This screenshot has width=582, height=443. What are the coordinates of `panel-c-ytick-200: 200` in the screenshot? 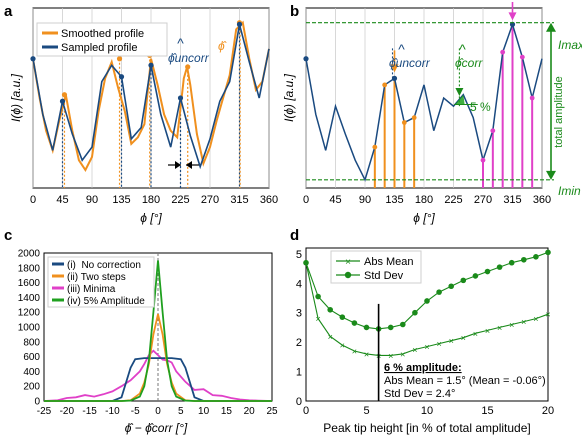 It's located at (31, 387).